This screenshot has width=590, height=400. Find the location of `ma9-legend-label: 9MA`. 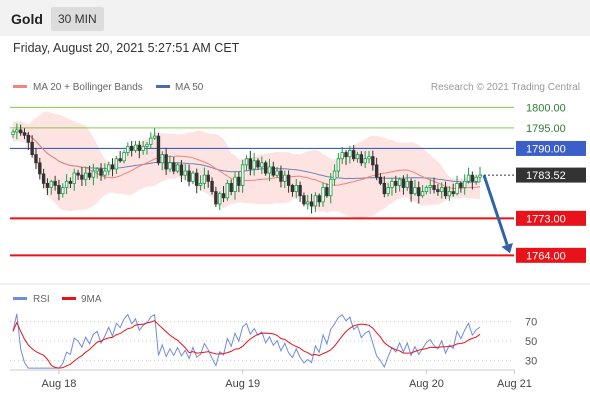

ma9-legend-label: 9MA is located at coordinates (91, 299).